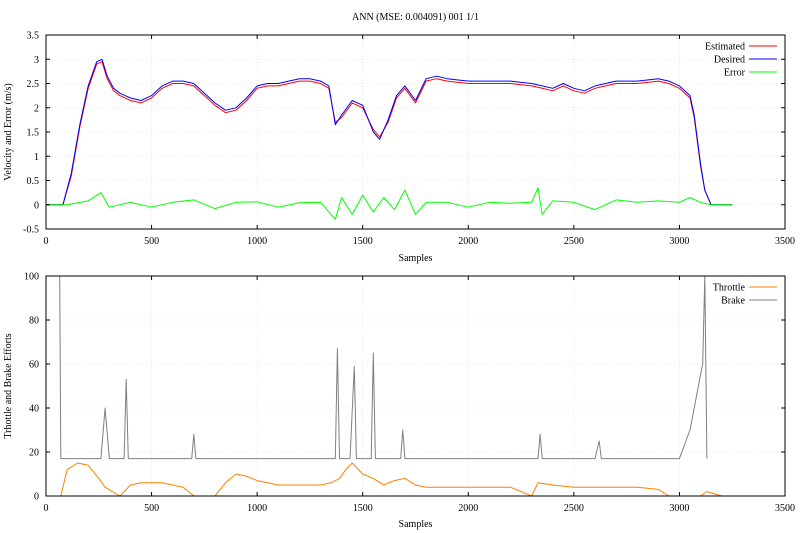  What do you see at coordinates (733, 301) in the screenshot?
I see `legend-label: Brake` at bounding box center [733, 301].